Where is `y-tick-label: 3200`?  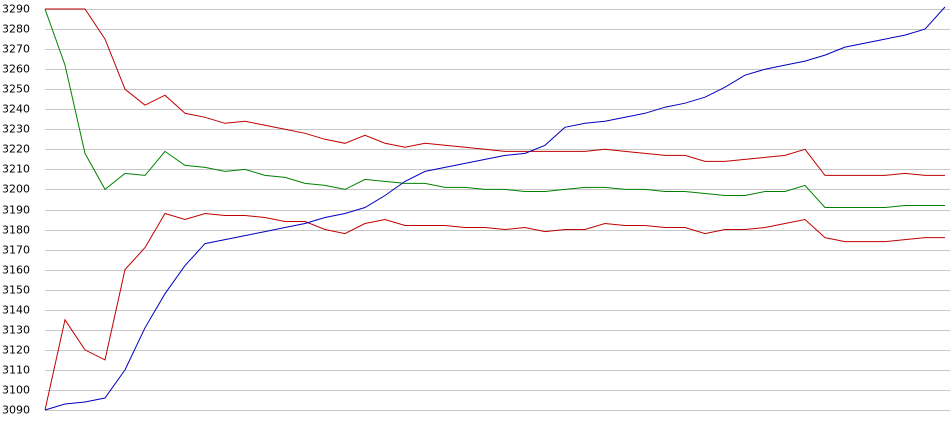 y-tick-label: 3200 is located at coordinates (16, 189).